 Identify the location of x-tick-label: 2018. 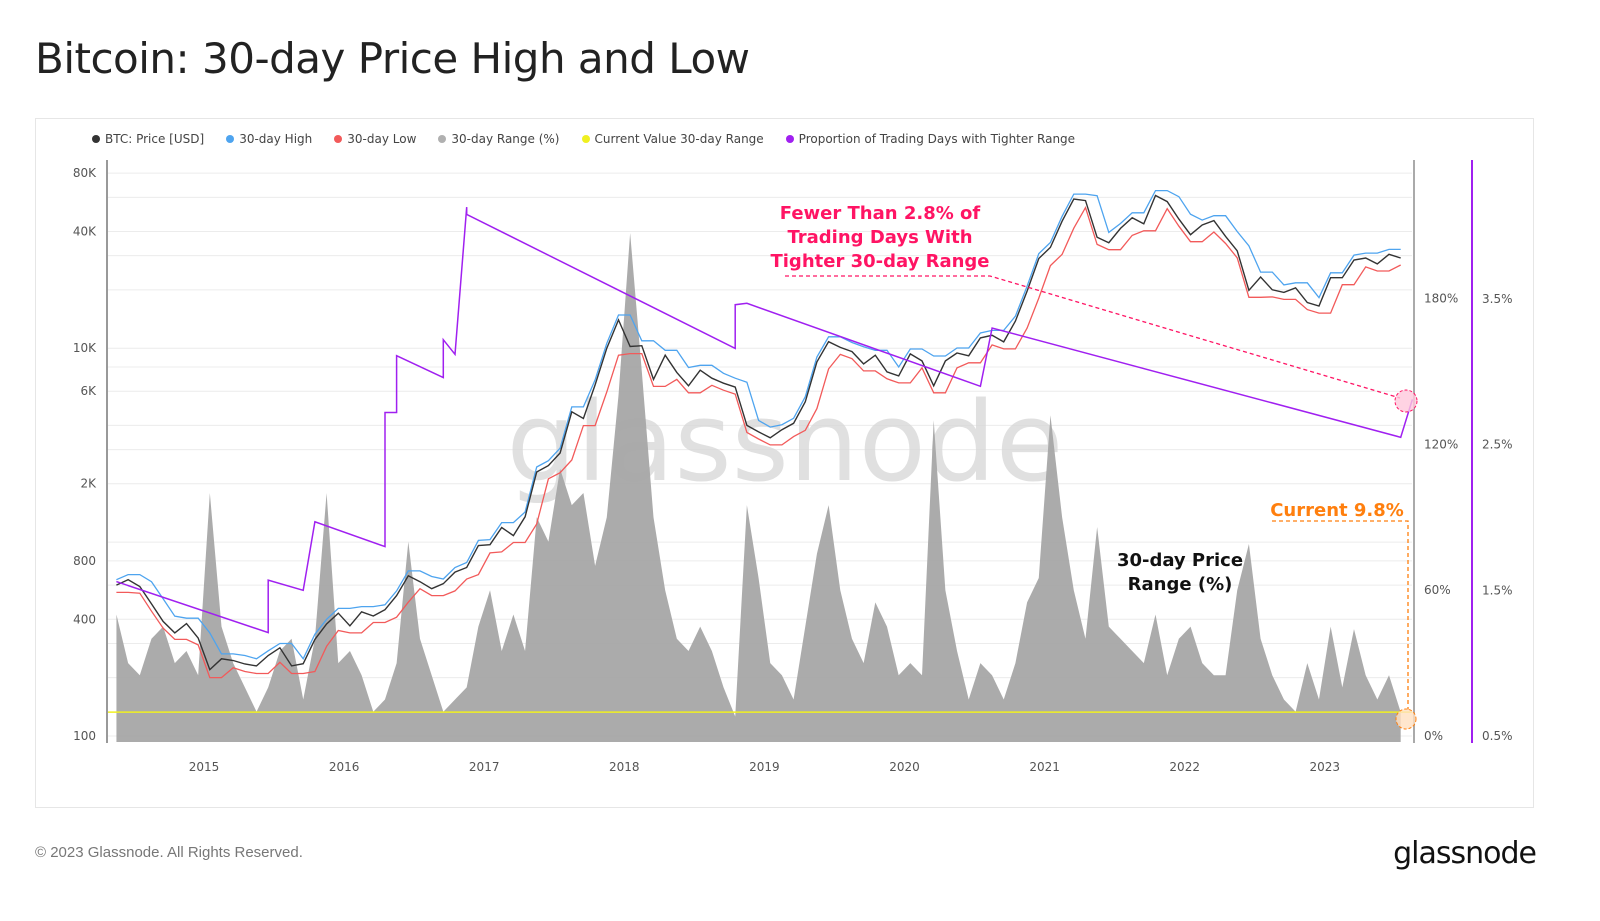
(624, 767).